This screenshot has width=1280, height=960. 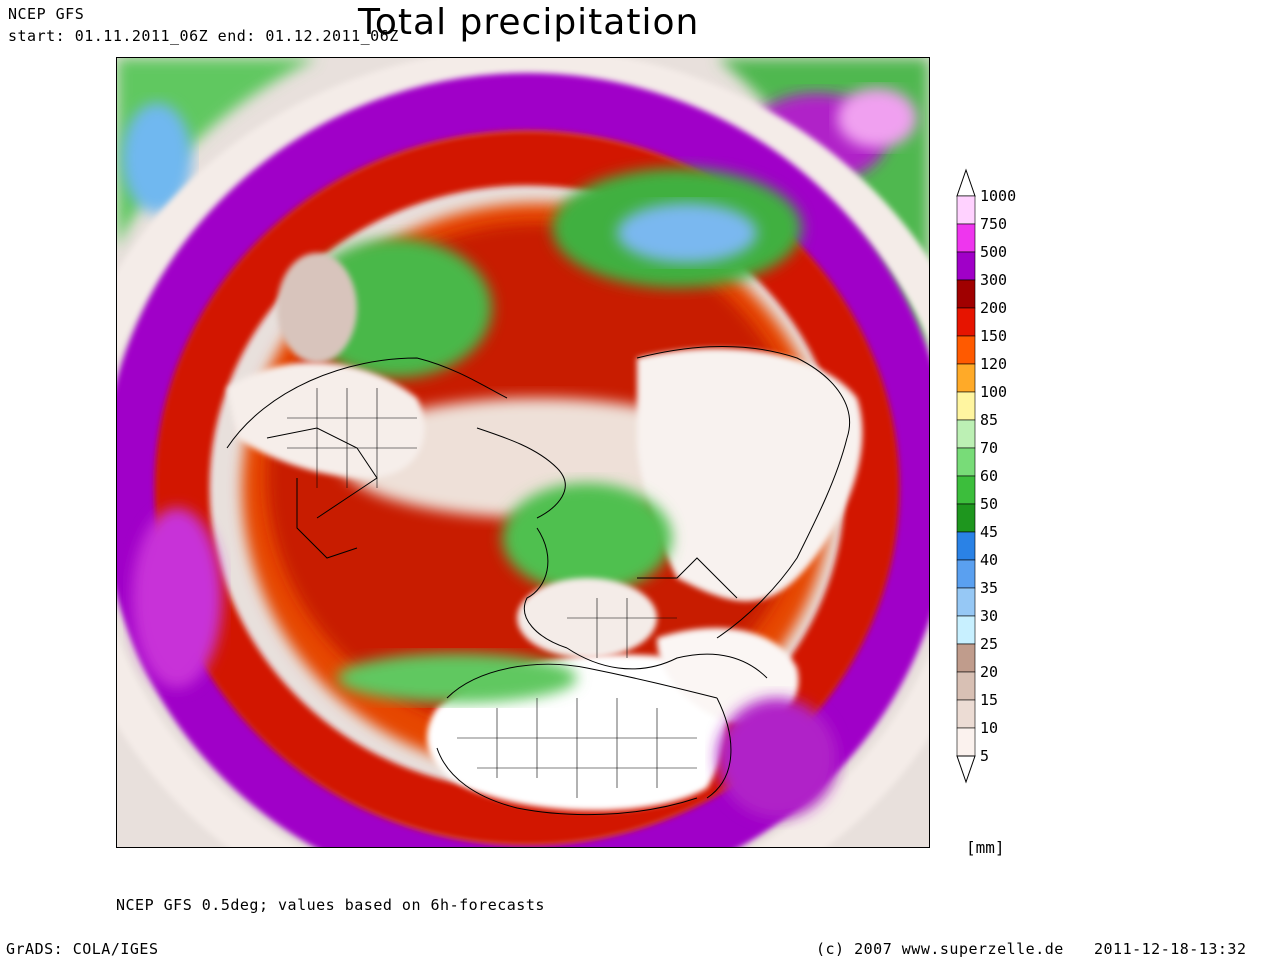 I want to click on north-pacific-blue, so click(x=687, y=233).